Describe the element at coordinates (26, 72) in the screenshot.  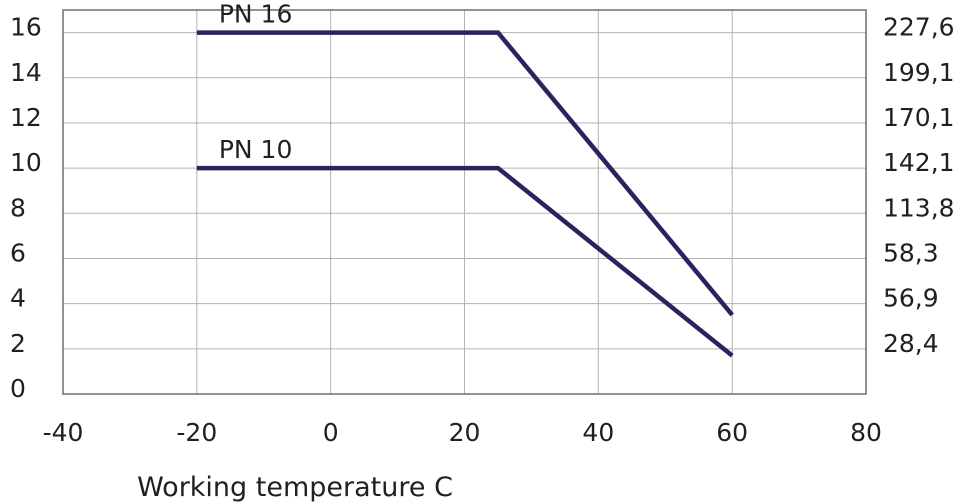
I see `y-tick-label-left-7: 14` at that location.